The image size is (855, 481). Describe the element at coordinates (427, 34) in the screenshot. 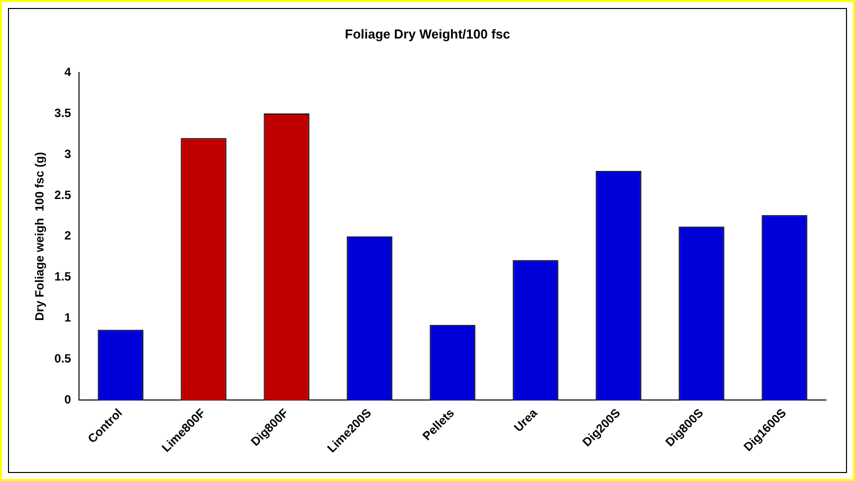

I see `chart-title: Foliage Dry Weight/100 fsc` at that location.